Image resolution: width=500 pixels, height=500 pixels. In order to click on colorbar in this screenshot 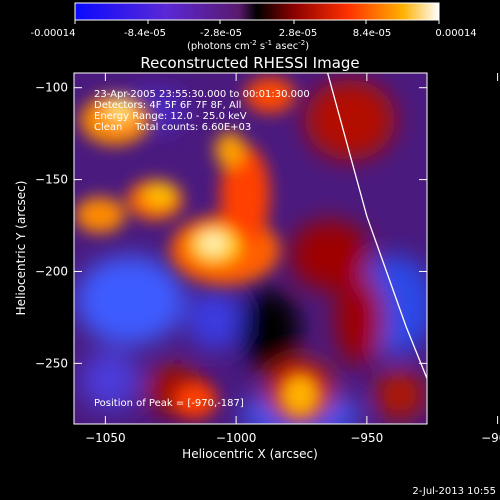, I will do `click(257, 11)`.